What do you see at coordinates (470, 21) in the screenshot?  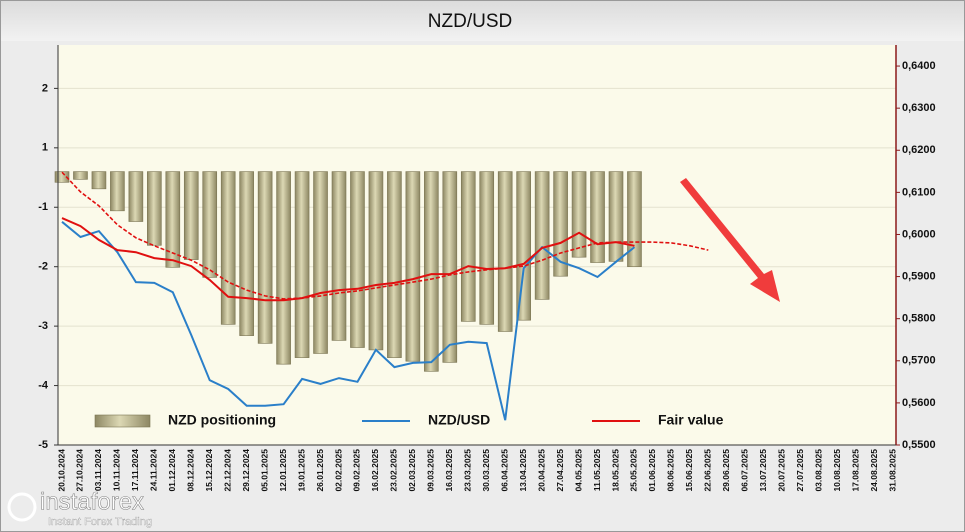 I see `chart-title: NZD/USD` at bounding box center [470, 21].